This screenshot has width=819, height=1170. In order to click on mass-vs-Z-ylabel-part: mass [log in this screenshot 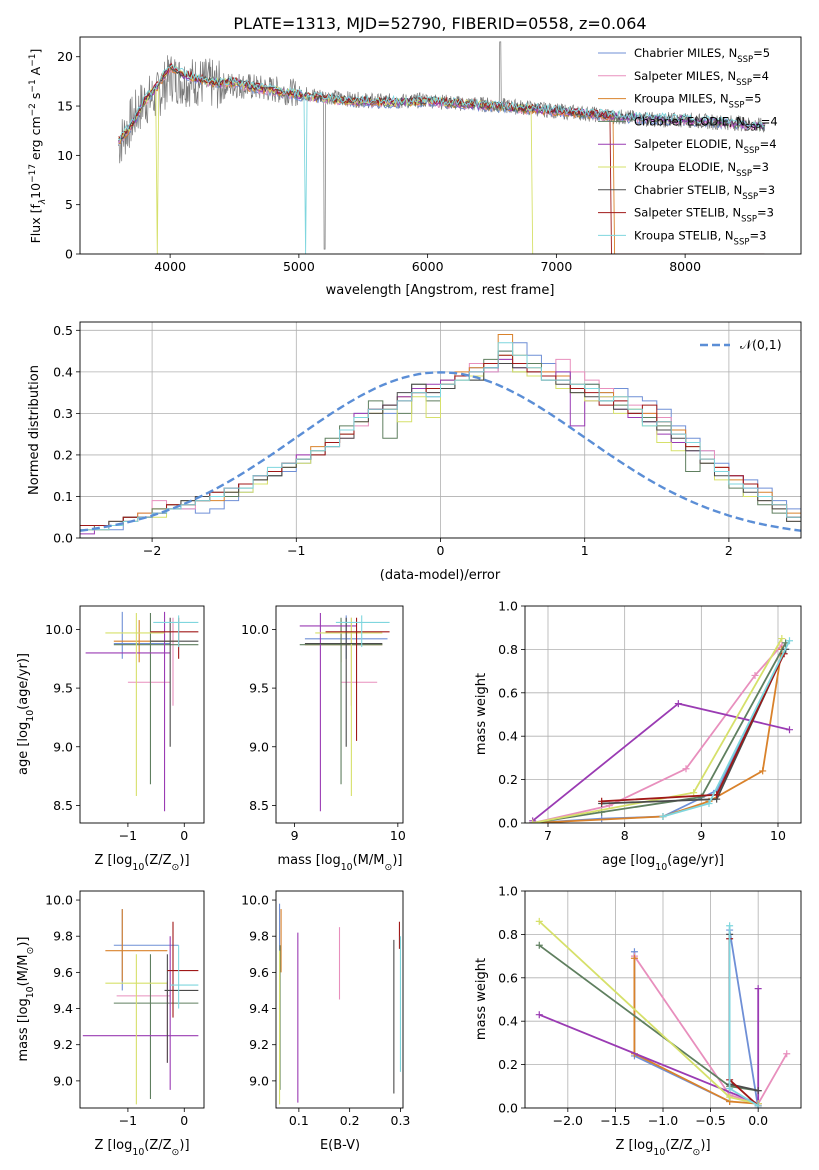, I will do `click(23, 1029)`.